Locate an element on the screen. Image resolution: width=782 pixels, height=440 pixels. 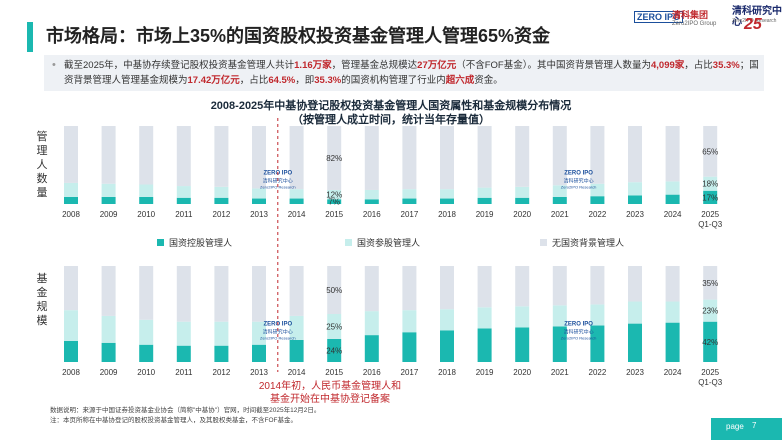
y-axis-label-char: 金 is located at coordinates (42, 292).